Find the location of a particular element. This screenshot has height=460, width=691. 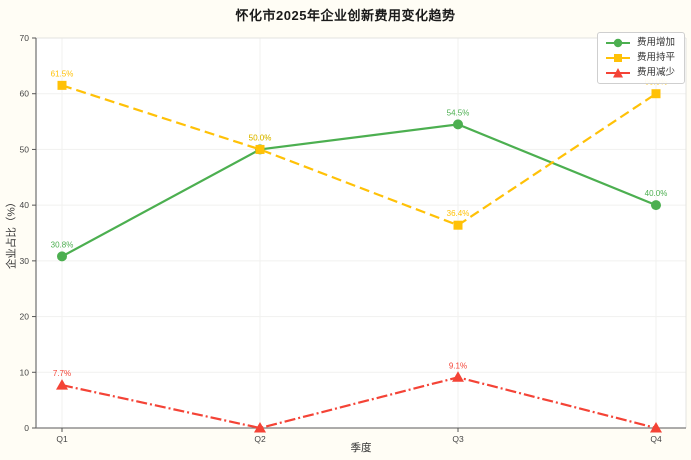

data-label: 40.0% is located at coordinates (656, 193).